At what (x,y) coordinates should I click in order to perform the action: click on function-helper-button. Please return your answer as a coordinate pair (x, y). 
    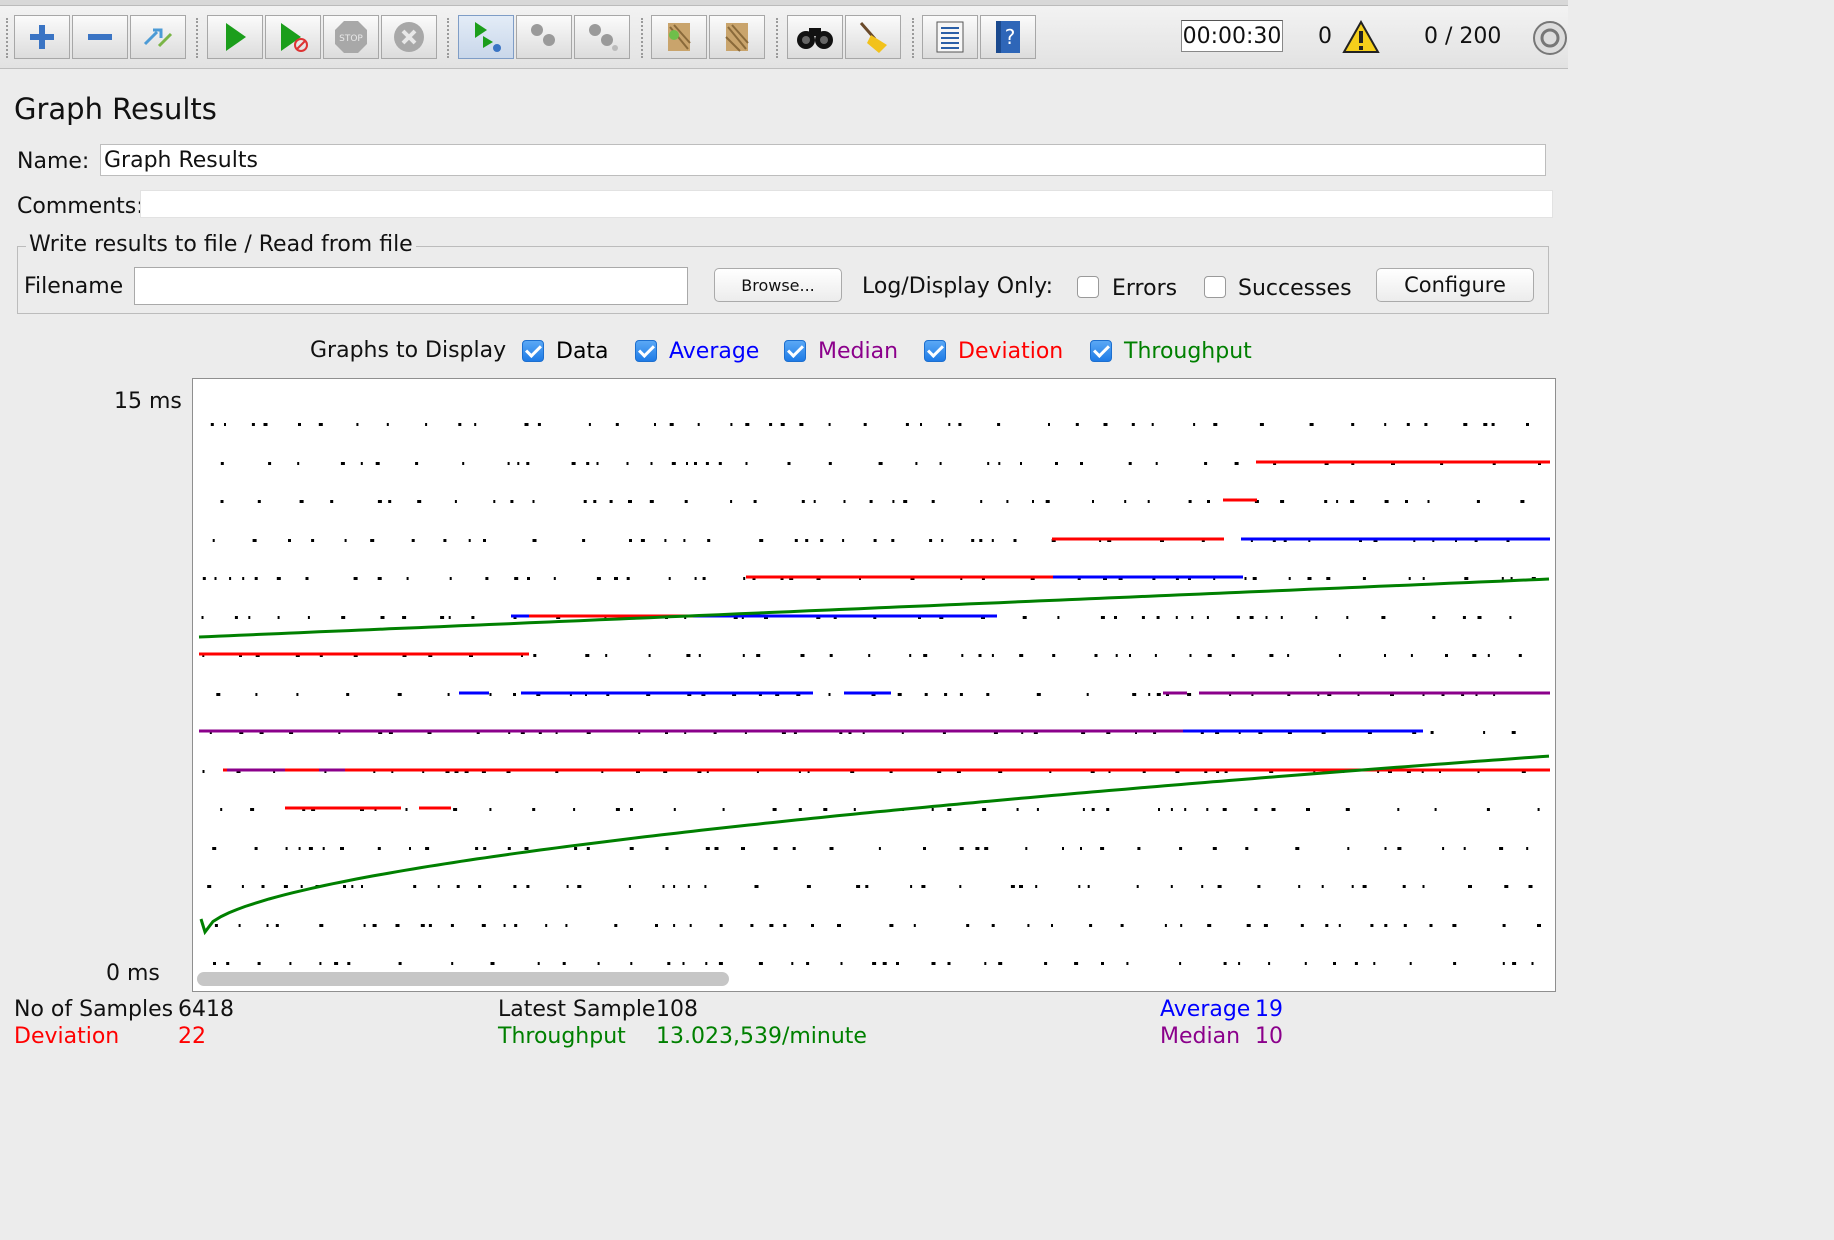
    Looking at the image, I should click on (950, 37).